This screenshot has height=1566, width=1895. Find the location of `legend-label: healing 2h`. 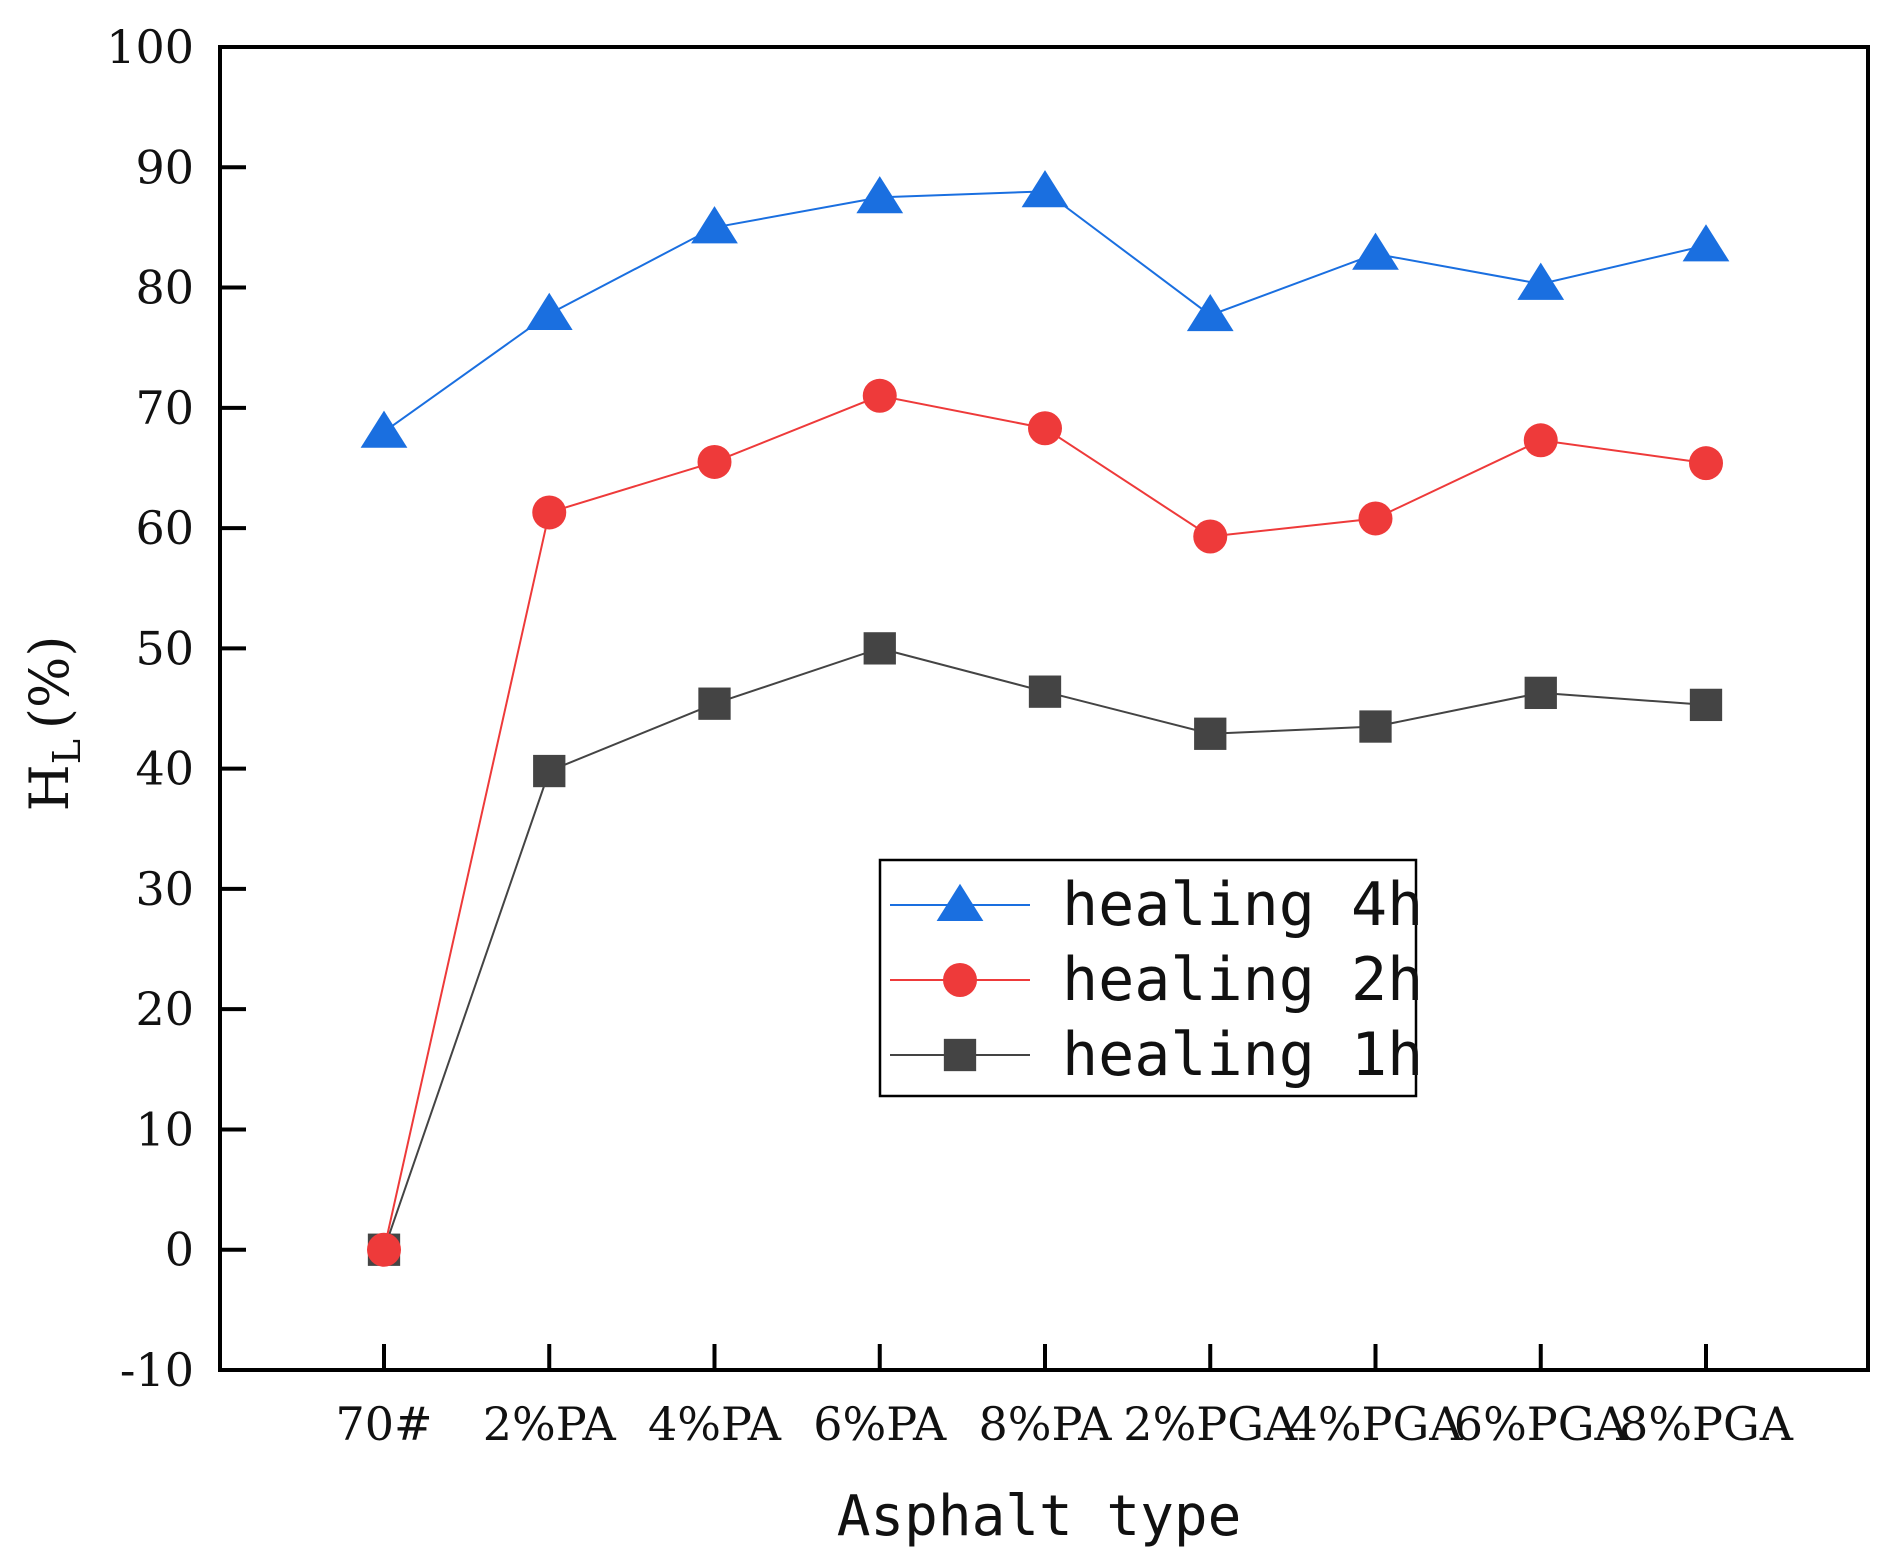

legend-label: healing 2h is located at coordinates (1242, 980).